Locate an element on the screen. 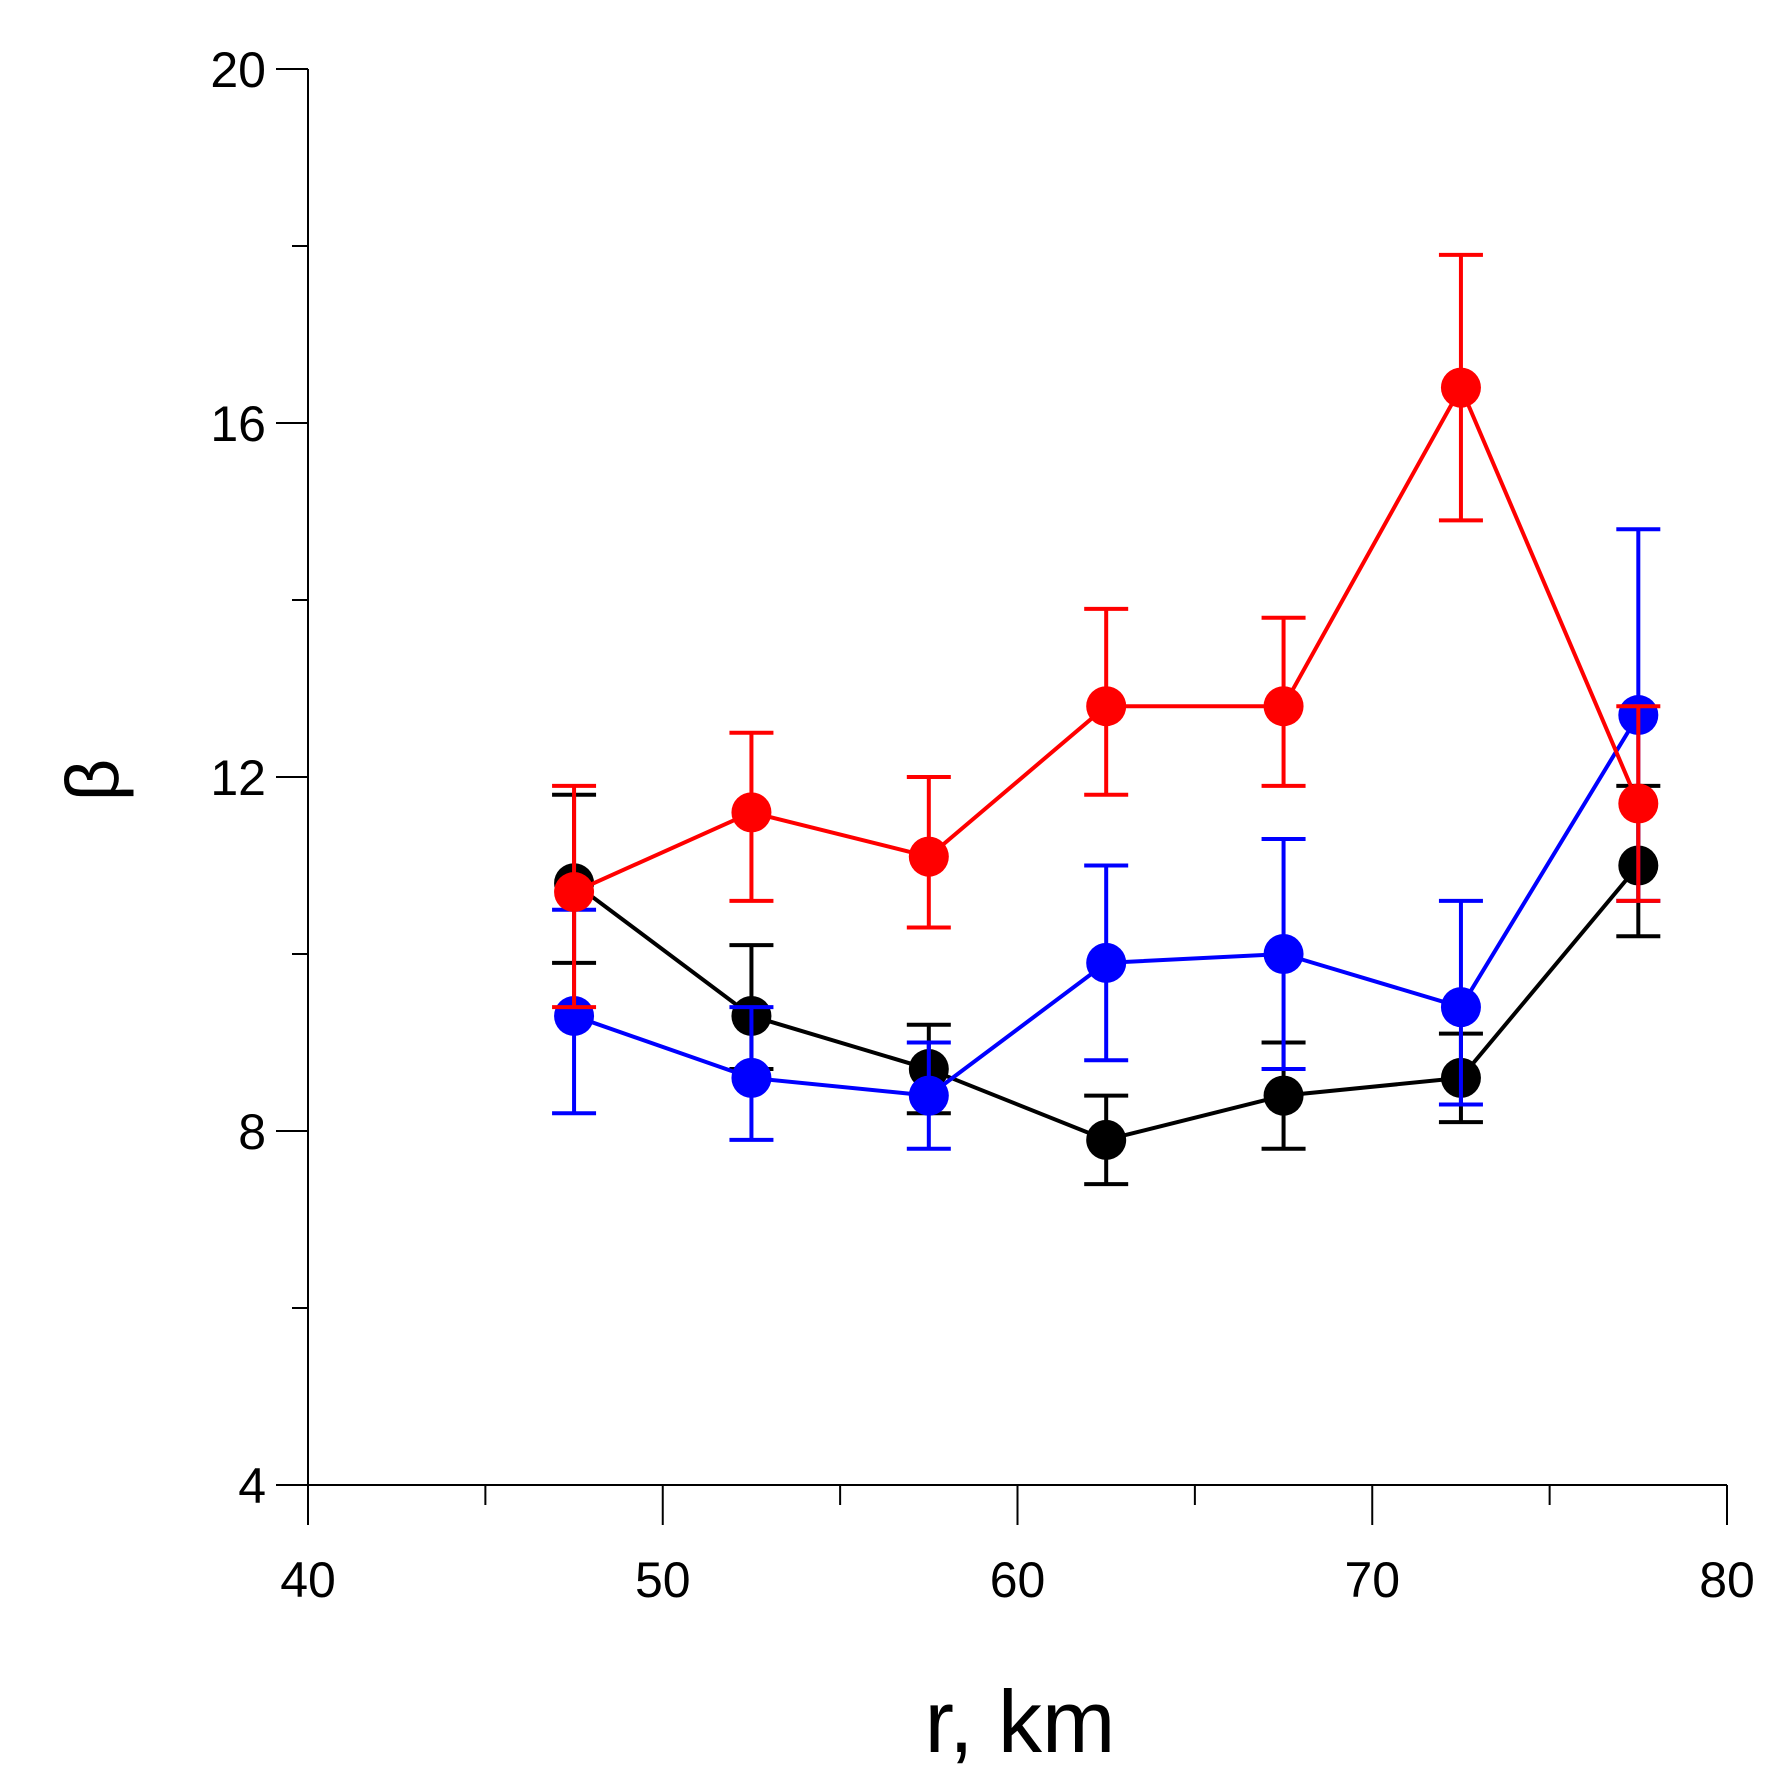 This screenshot has width=1785, height=1790. y-tick-label: 8 is located at coordinates (252, 1132).